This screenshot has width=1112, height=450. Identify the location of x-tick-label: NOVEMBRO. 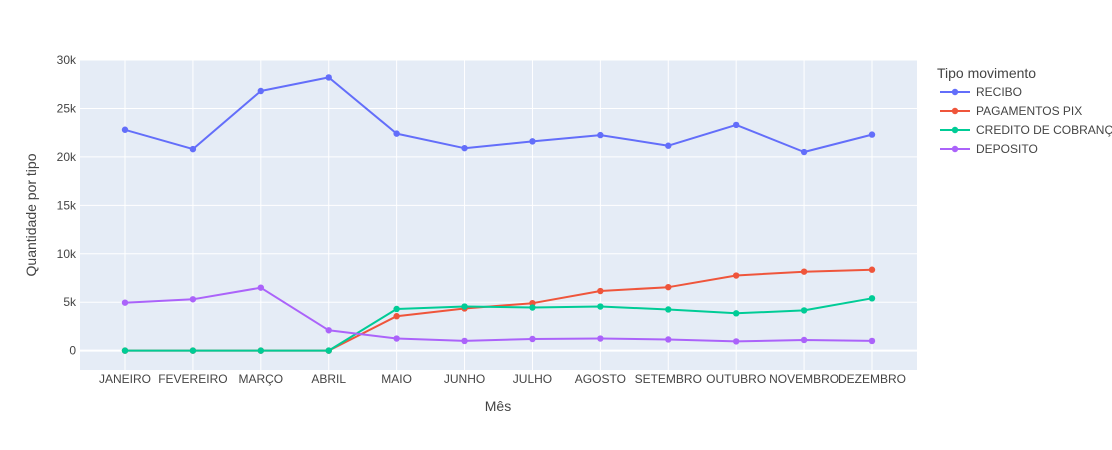
(804, 379).